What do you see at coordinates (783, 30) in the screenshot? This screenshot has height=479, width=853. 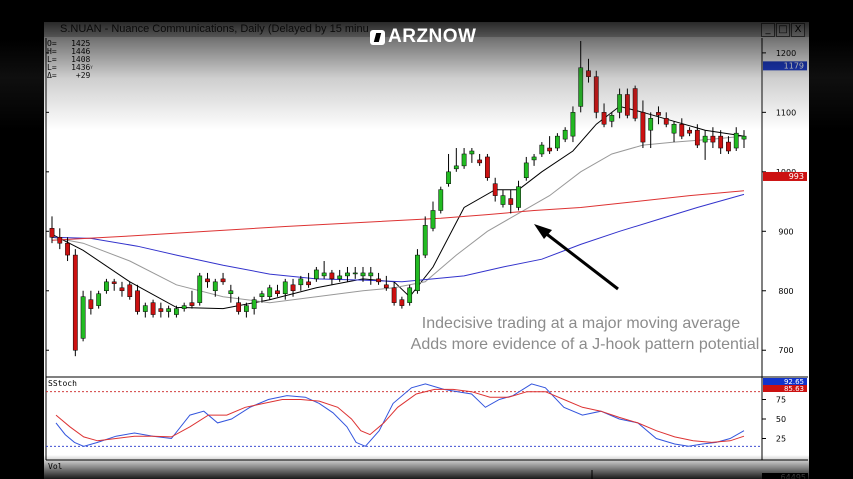 I see `maximize-button: □` at bounding box center [783, 30].